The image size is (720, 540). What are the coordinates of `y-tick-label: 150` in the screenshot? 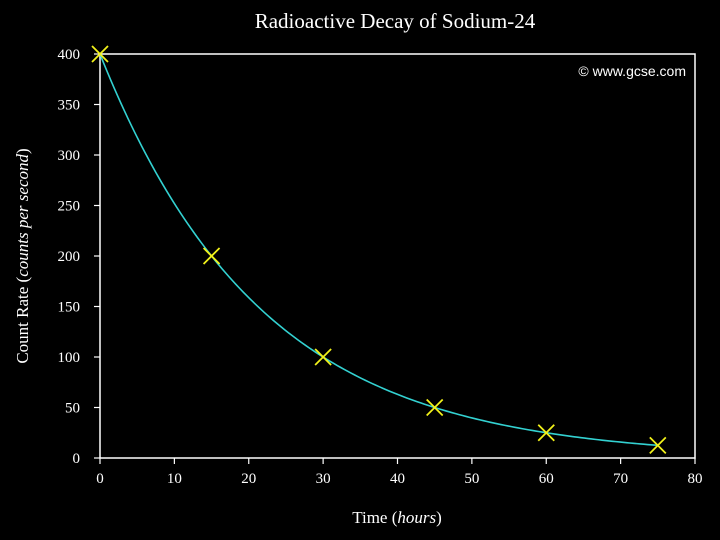 It's located at (69, 308).